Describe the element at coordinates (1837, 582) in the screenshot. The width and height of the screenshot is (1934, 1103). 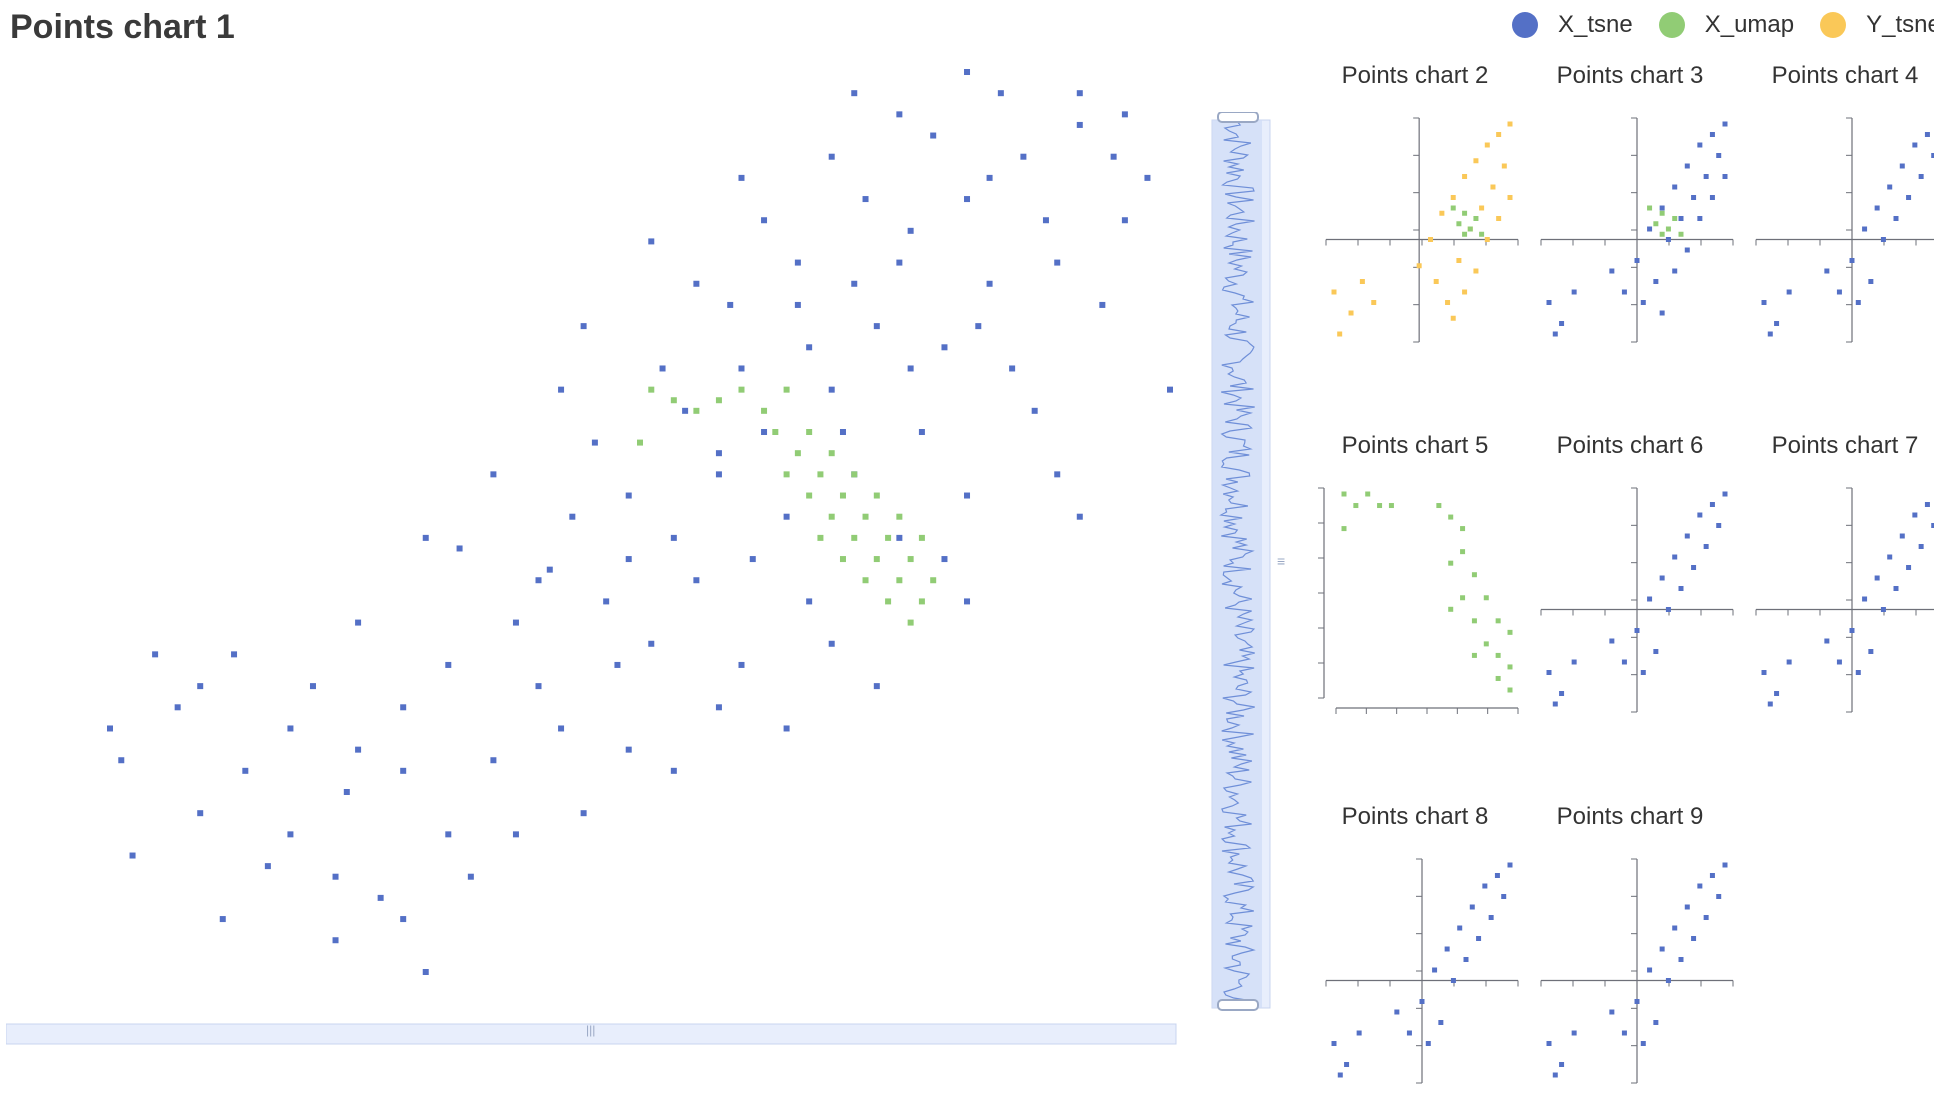
I see `thumbnail-chart-7: Points chart 7` at that location.